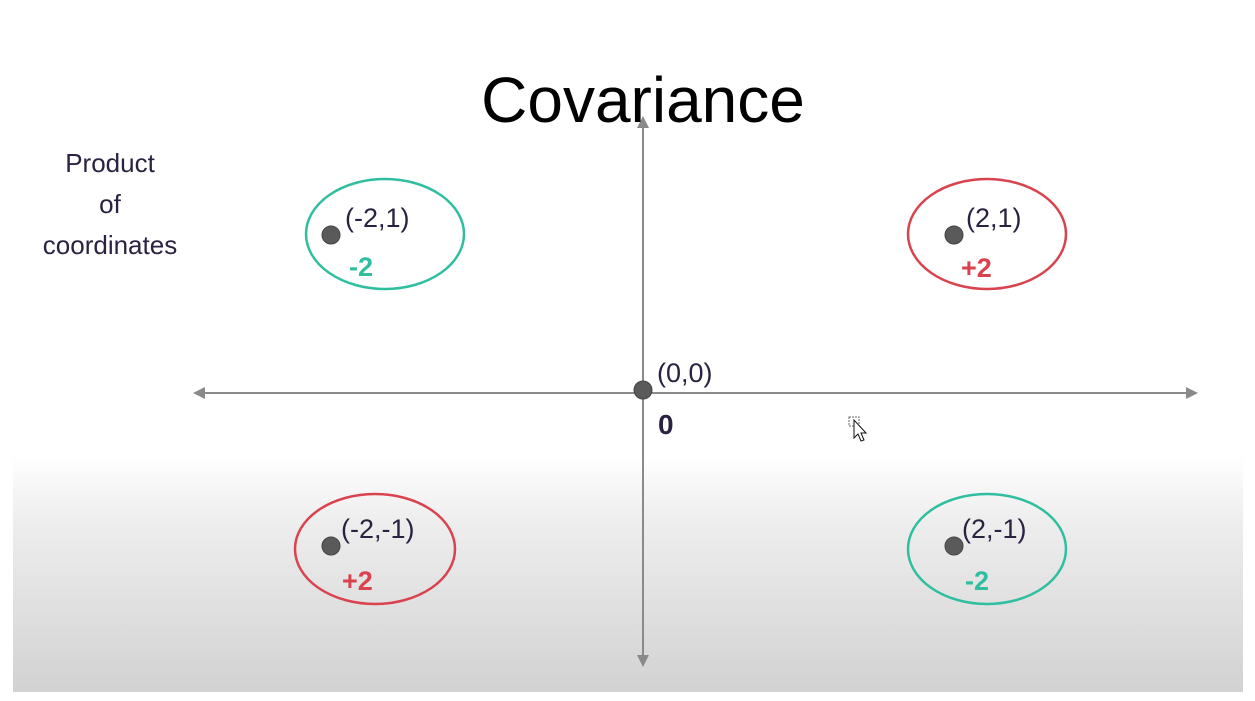  I want to click on point-coord-label: (-2,-1), so click(378, 529).